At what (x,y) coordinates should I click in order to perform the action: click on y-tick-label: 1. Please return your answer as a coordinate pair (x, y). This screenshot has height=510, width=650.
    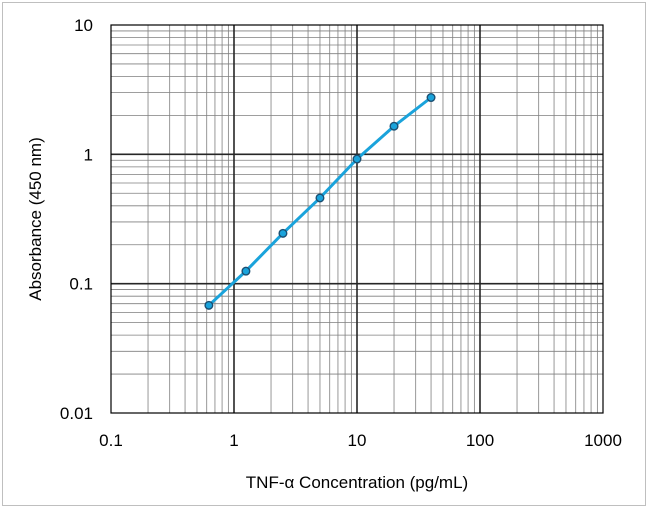
    Looking at the image, I should click on (88, 154).